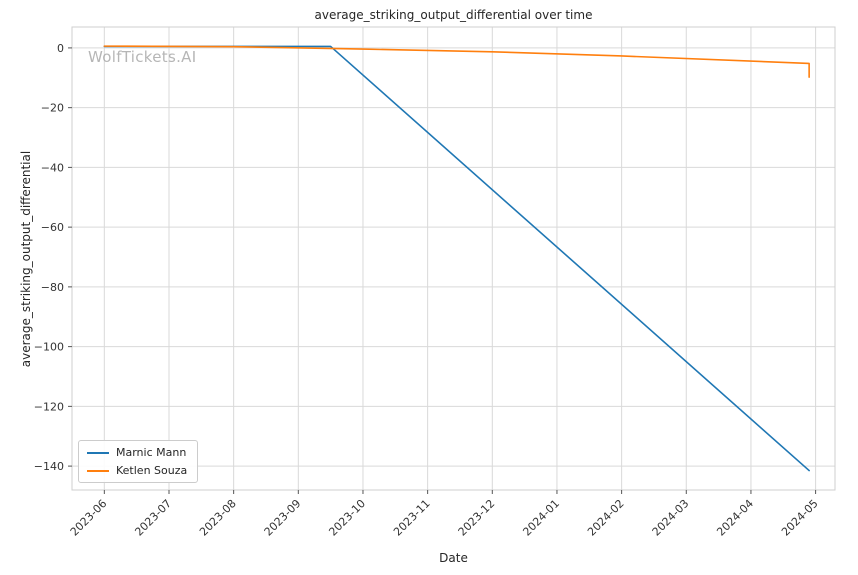 The height and width of the screenshot is (575, 858). What do you see at coordinates (735, 518) in the screenshot?
I see `x-tick-label: 2024-04` at bounding box center [735, 518].